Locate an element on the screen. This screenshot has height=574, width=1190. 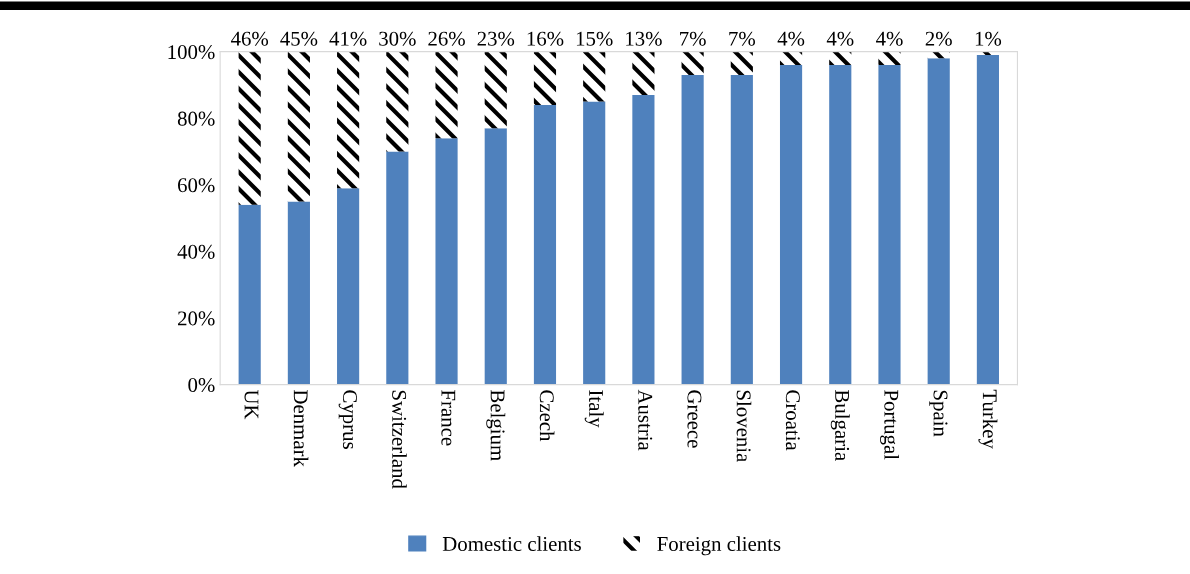
data-label: 26% is located at coordinates (446, 38).